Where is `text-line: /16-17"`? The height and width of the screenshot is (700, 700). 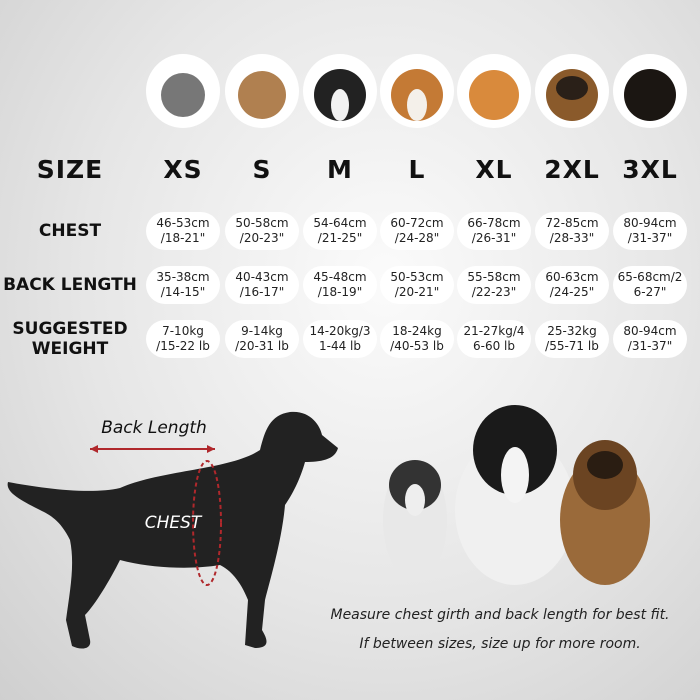
text-line: /16-17" is located at coordinates (262, 292).